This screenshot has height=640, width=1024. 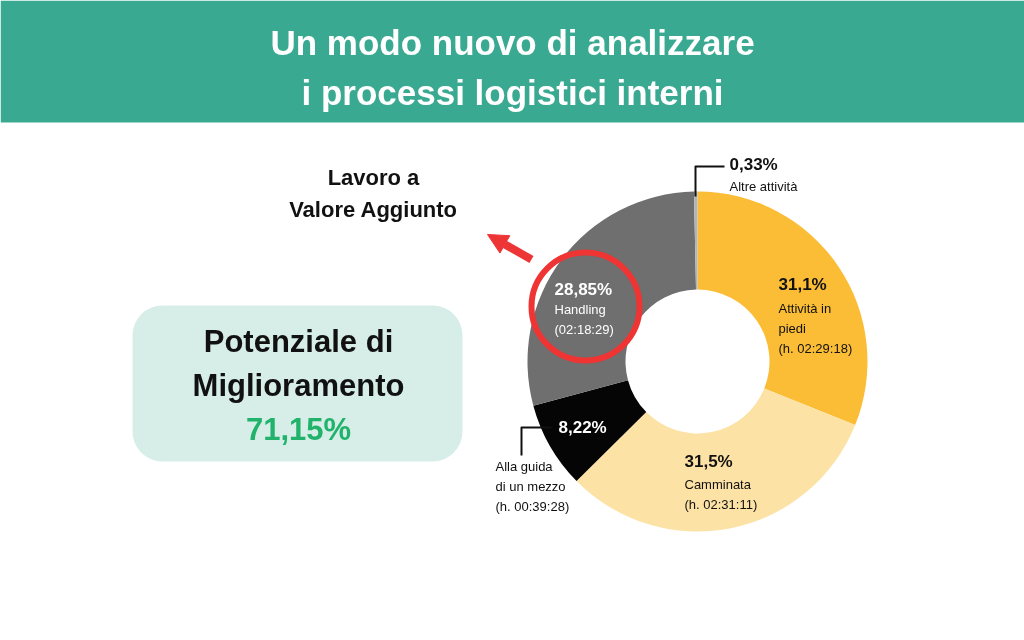 What do you see at coordinates (764, 186) in the screenshot?
I see `slice-label: Altre attività` at bounding box center [764, 186].